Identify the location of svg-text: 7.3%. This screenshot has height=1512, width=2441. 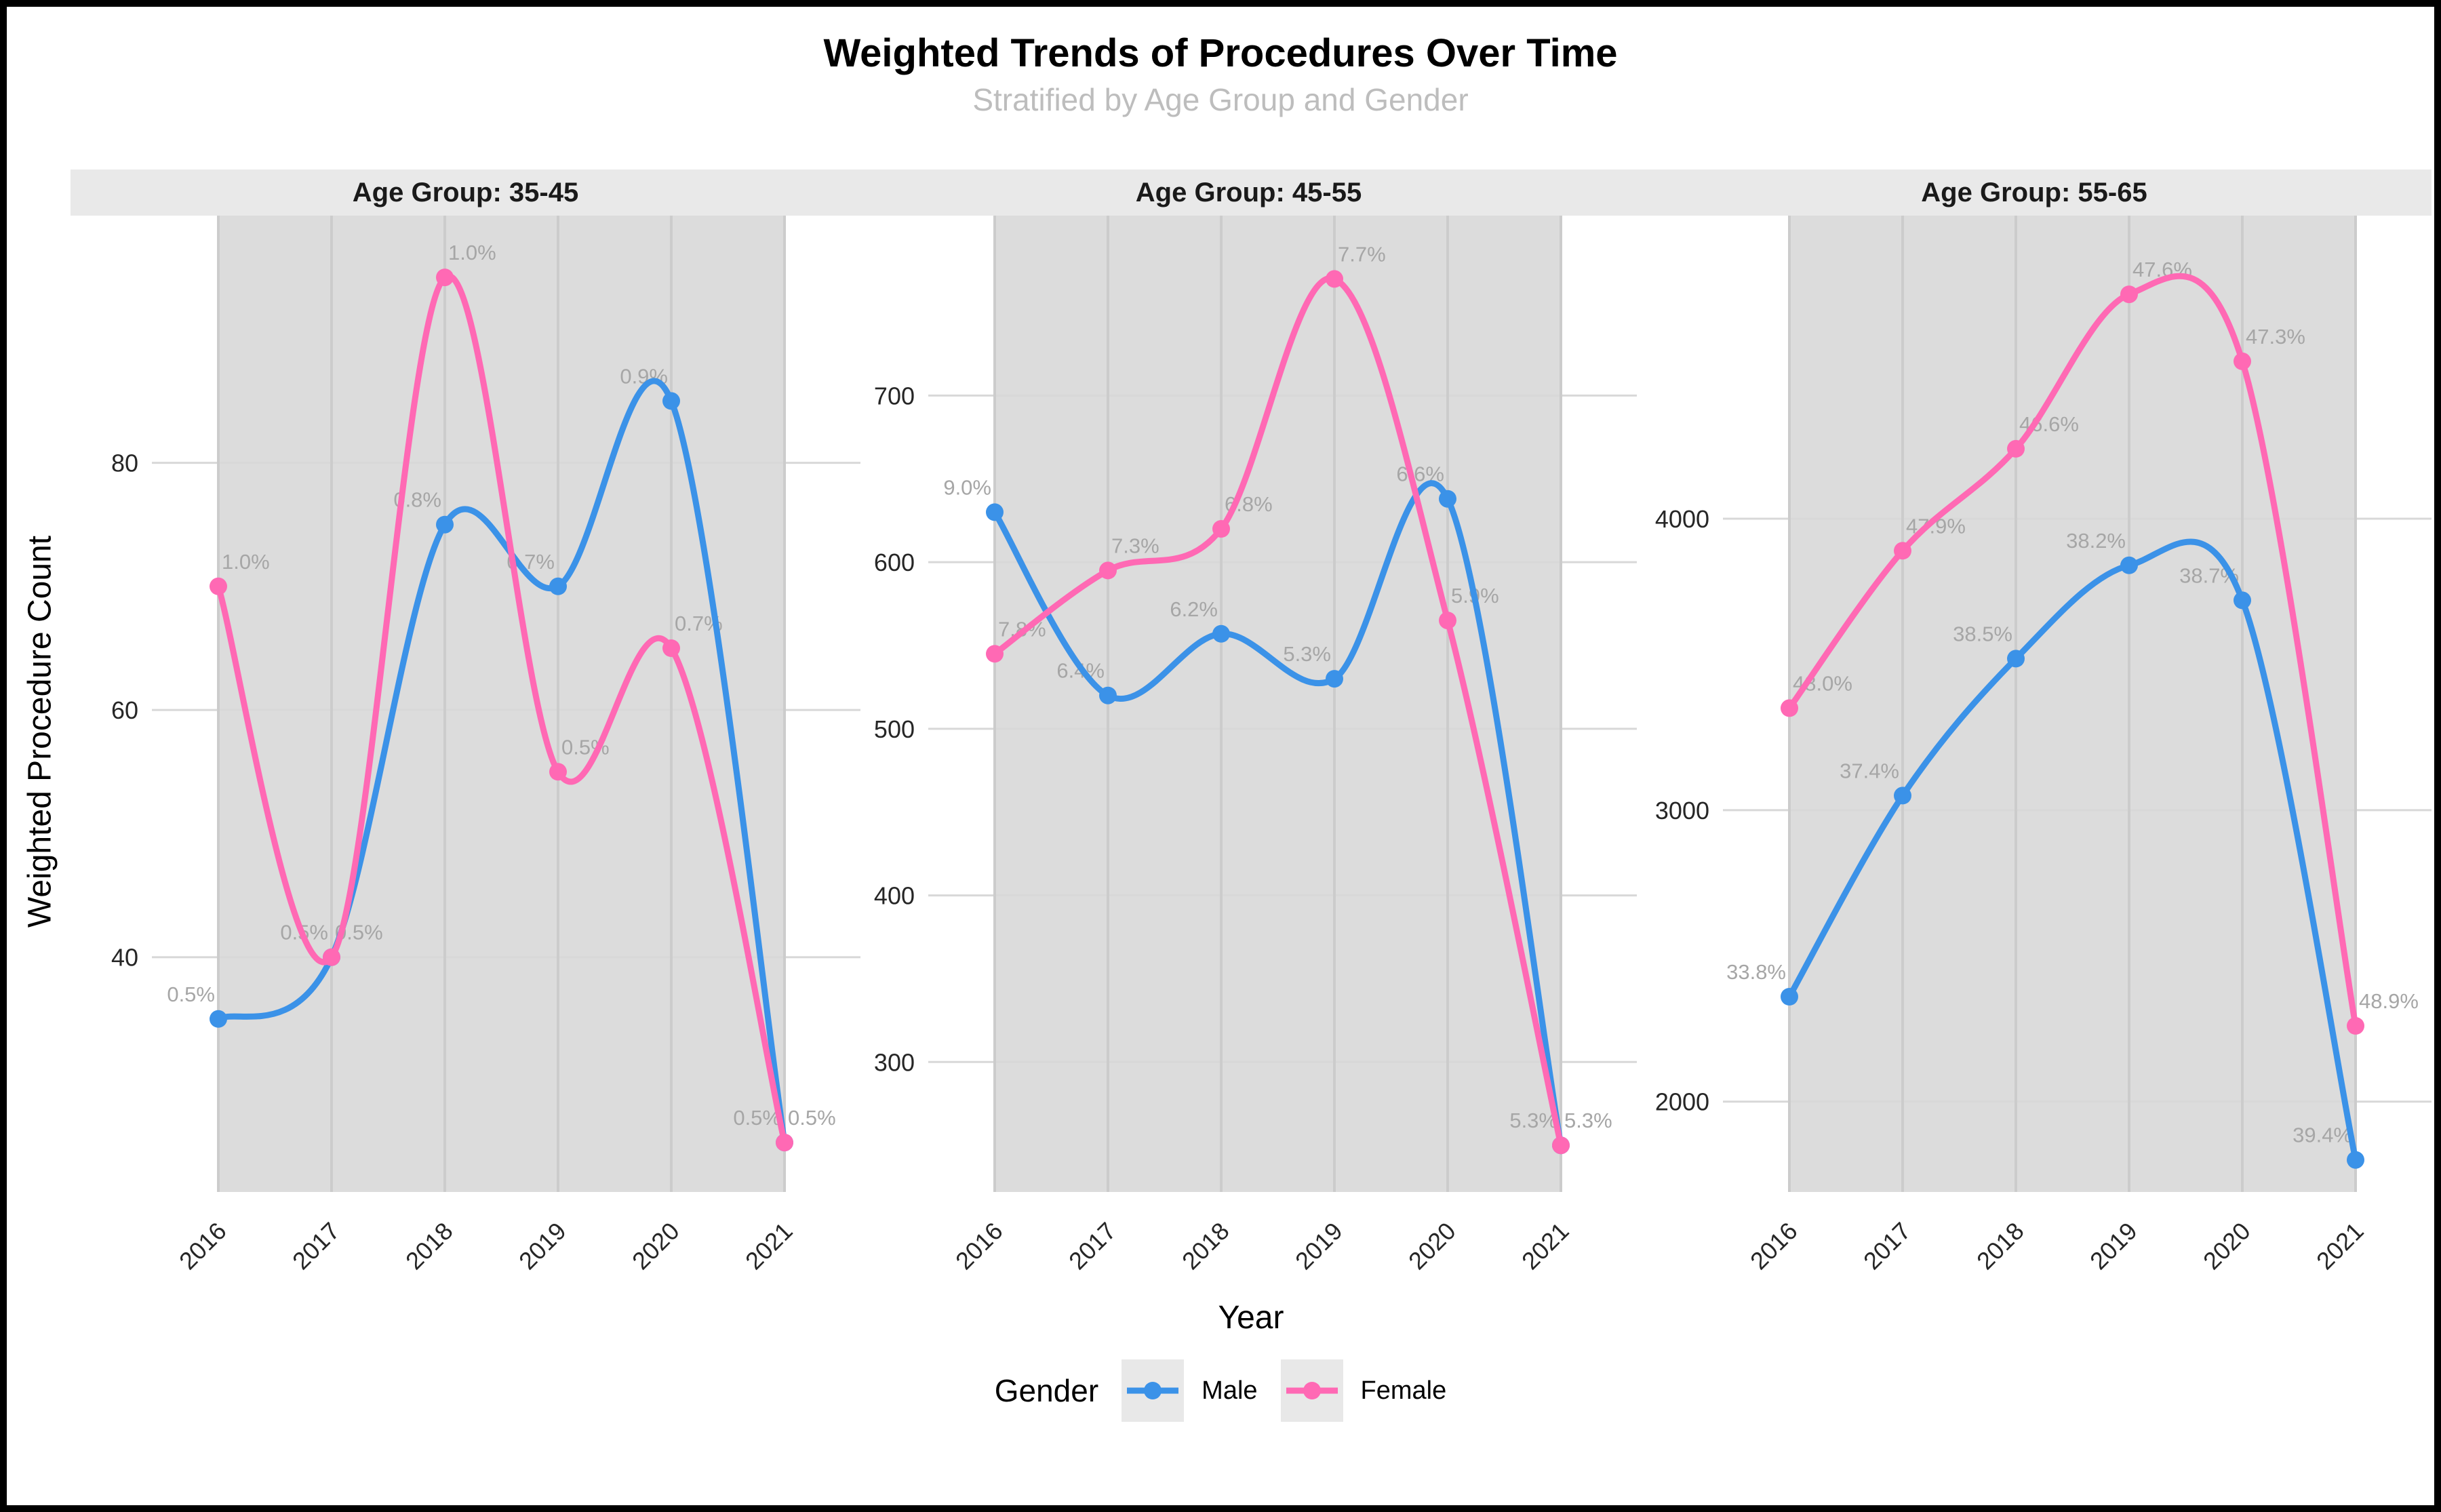
(1135, 546).